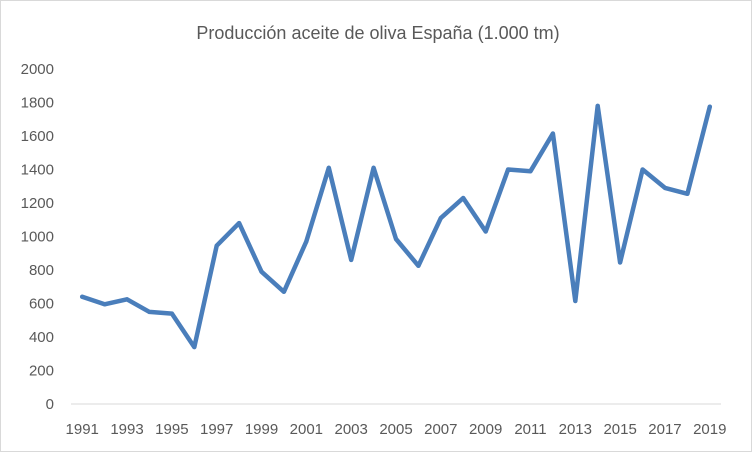  I want to click on x-tick-label: 2009, so click(485, 429).